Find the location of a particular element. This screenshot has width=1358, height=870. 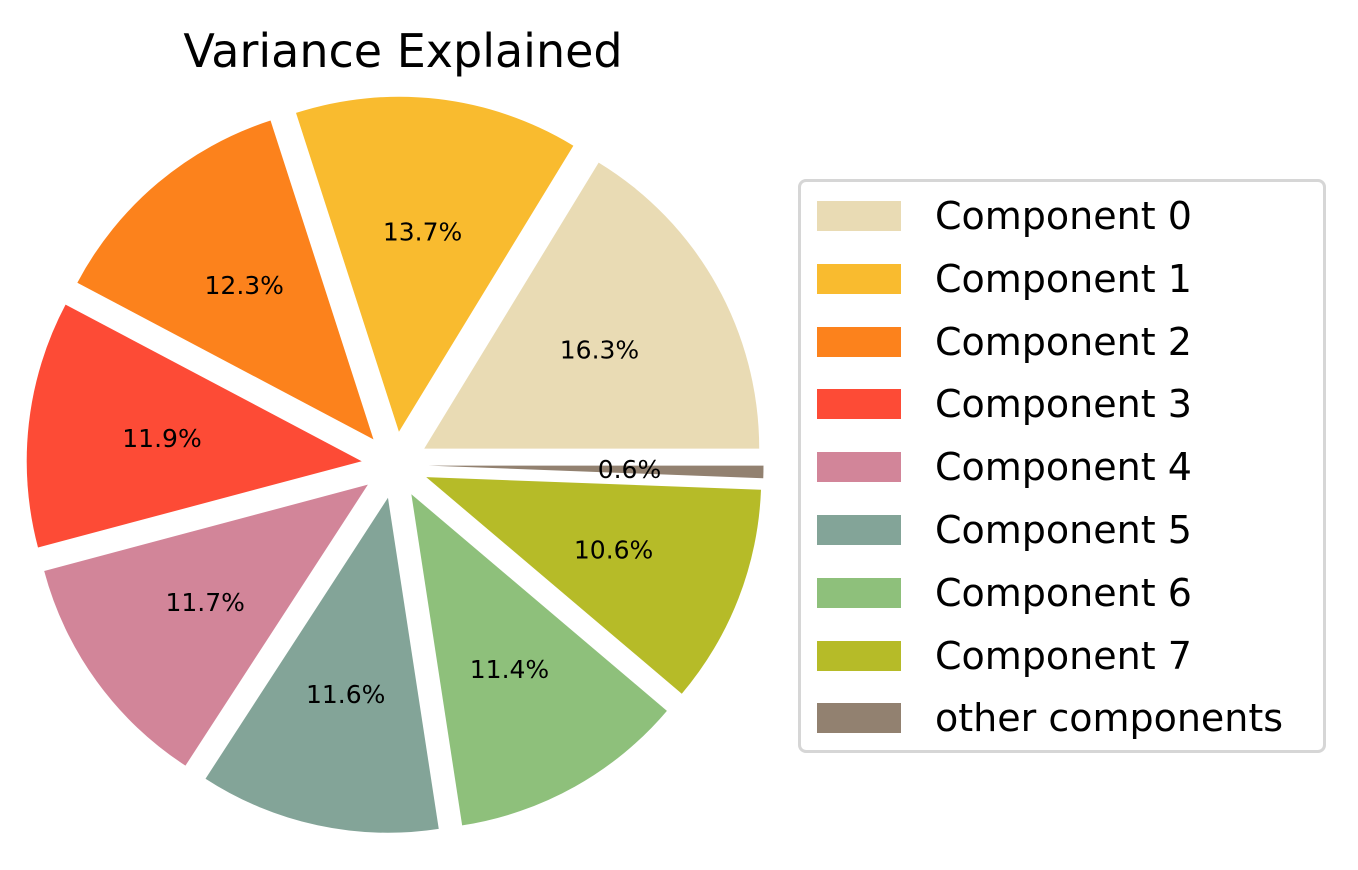

slice-percent-label: 10.6% is located at coordinates (613, 549).